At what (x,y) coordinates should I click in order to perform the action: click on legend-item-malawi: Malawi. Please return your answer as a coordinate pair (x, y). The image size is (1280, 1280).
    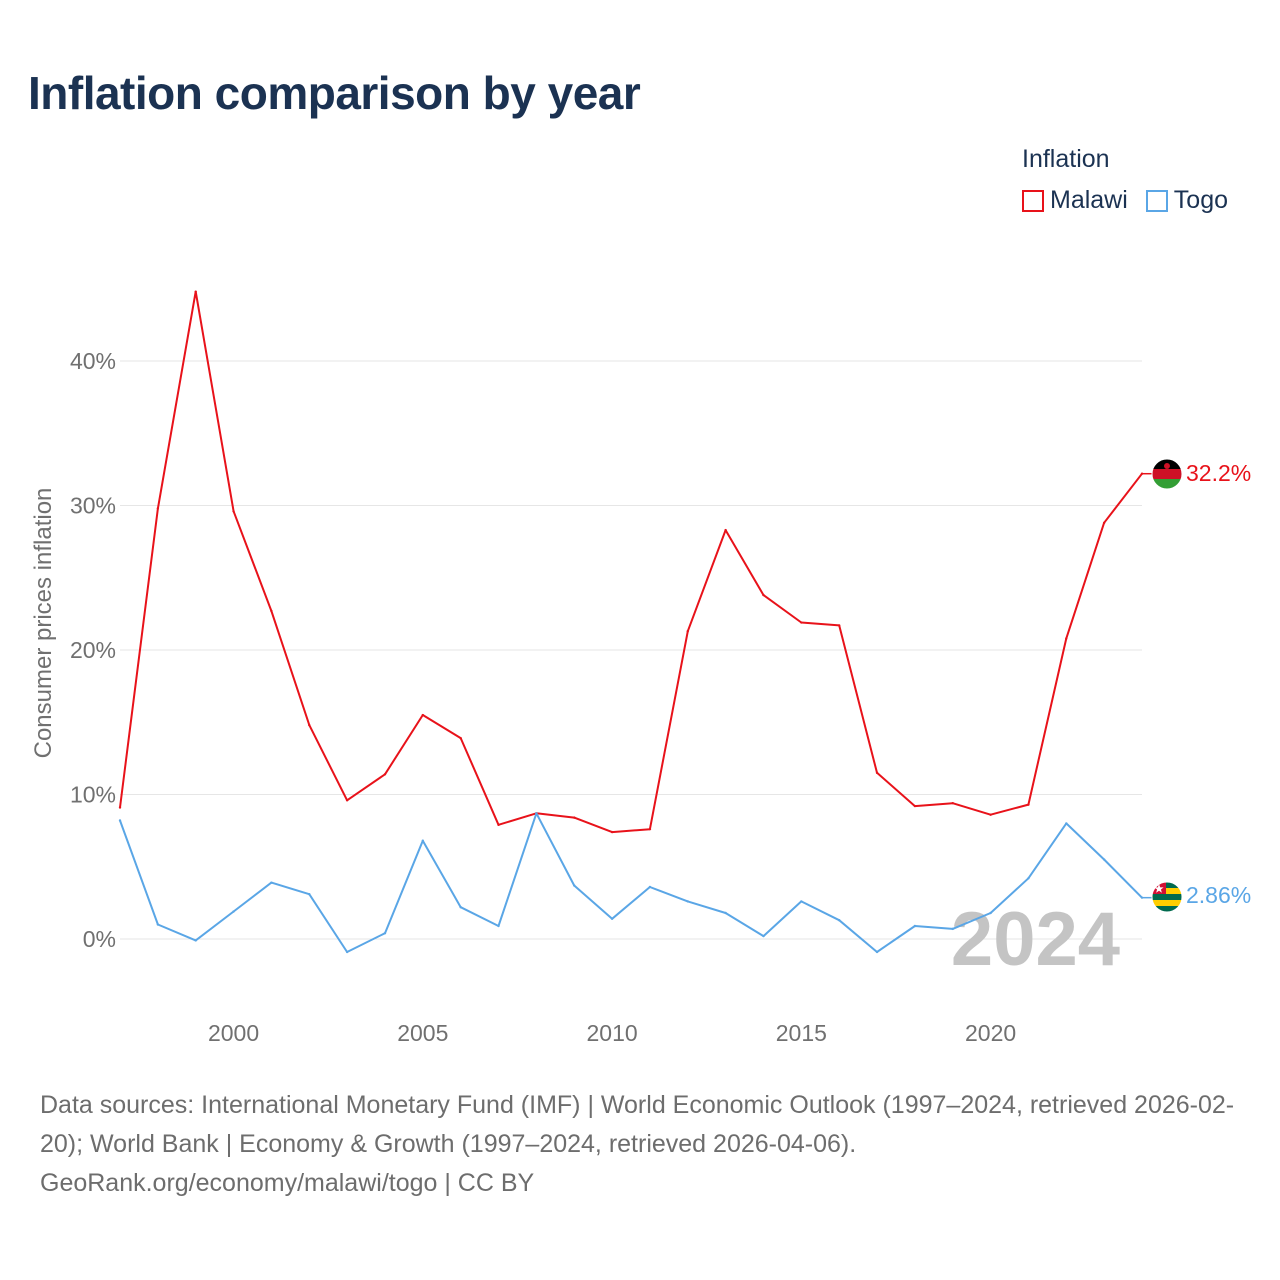
    Looking at the image, I should click on (1075, 200).